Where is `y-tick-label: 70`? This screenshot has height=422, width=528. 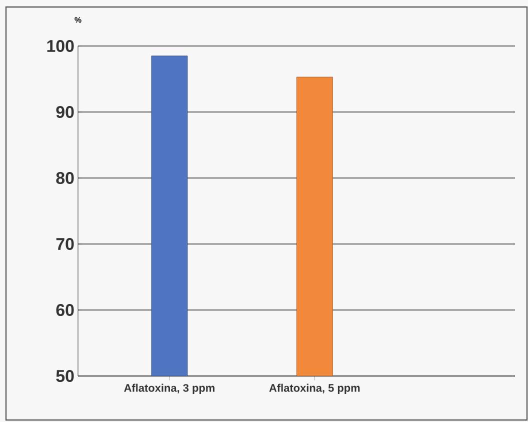 y-tick-label: 70 is located at coordinates (65, 244).